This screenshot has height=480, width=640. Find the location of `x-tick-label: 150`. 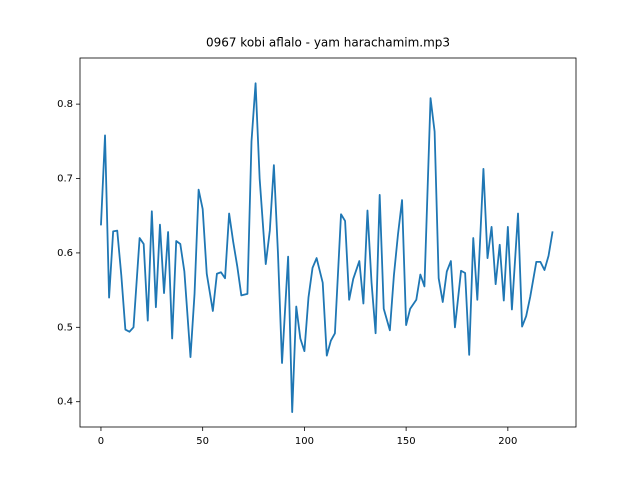

x-tick-label: 150 is located at coordinates (406, 441).